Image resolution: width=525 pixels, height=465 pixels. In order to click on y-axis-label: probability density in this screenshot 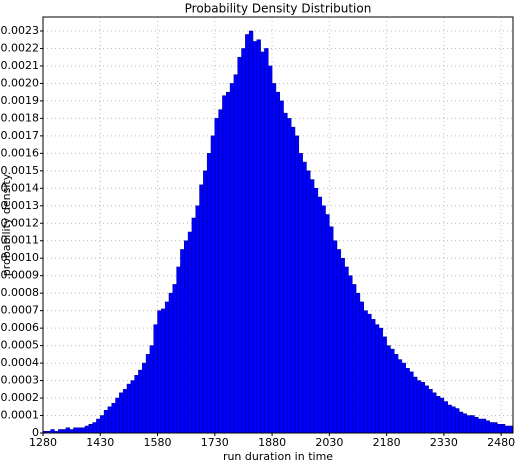, I will do `click(6, 224)`.